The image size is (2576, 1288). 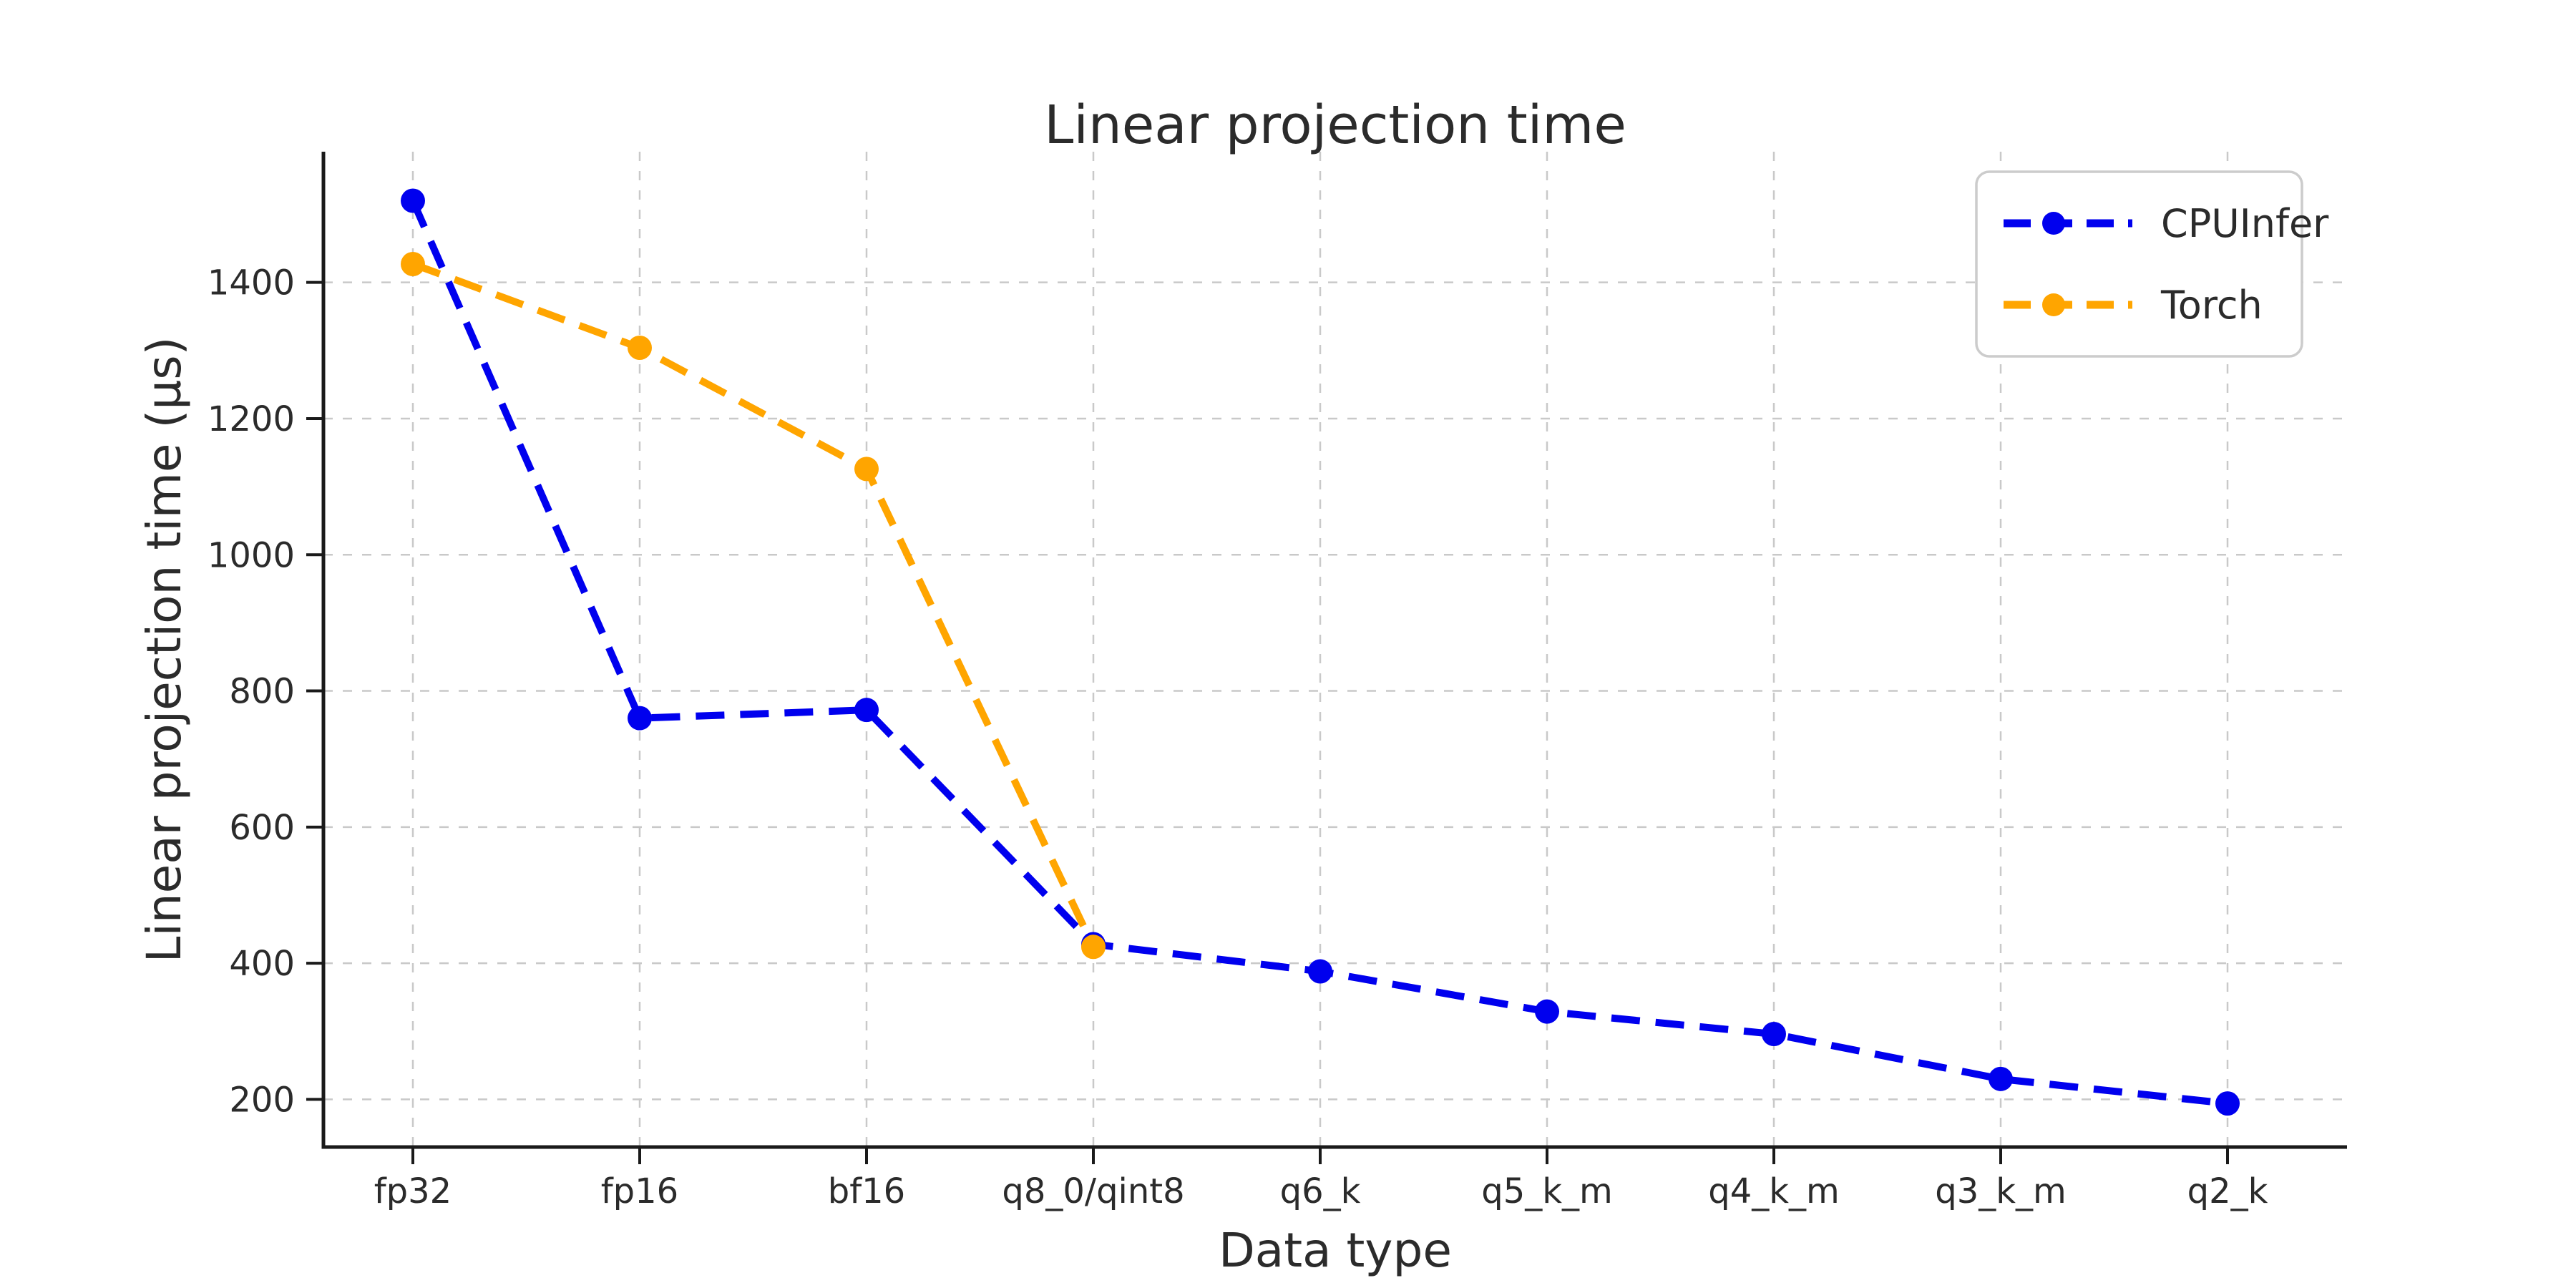 I want to click on legend-item-torch: Torch, so click(x=2133, y=305).